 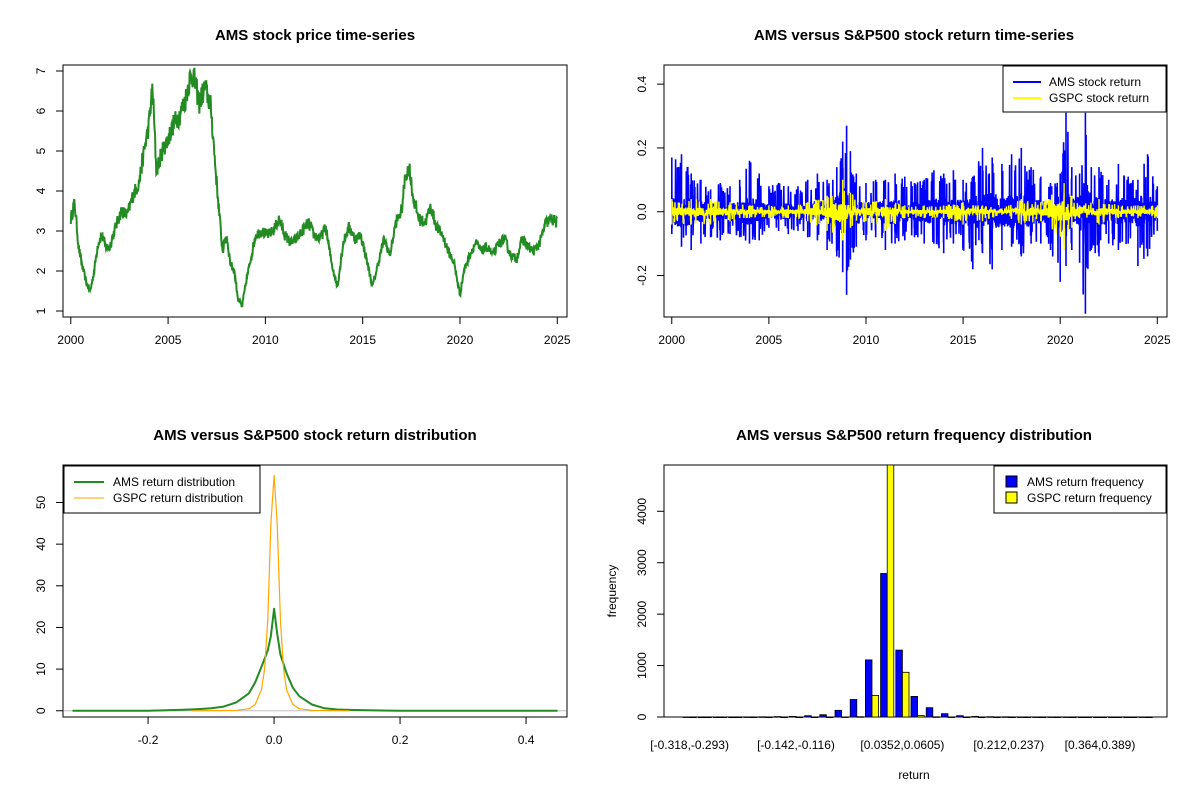 What do you see at coordinates (689, 745) in the screenshot?
I see `frequency-x-tick-label: [-0.318,-0.293)` at bounding box center [689, 745].